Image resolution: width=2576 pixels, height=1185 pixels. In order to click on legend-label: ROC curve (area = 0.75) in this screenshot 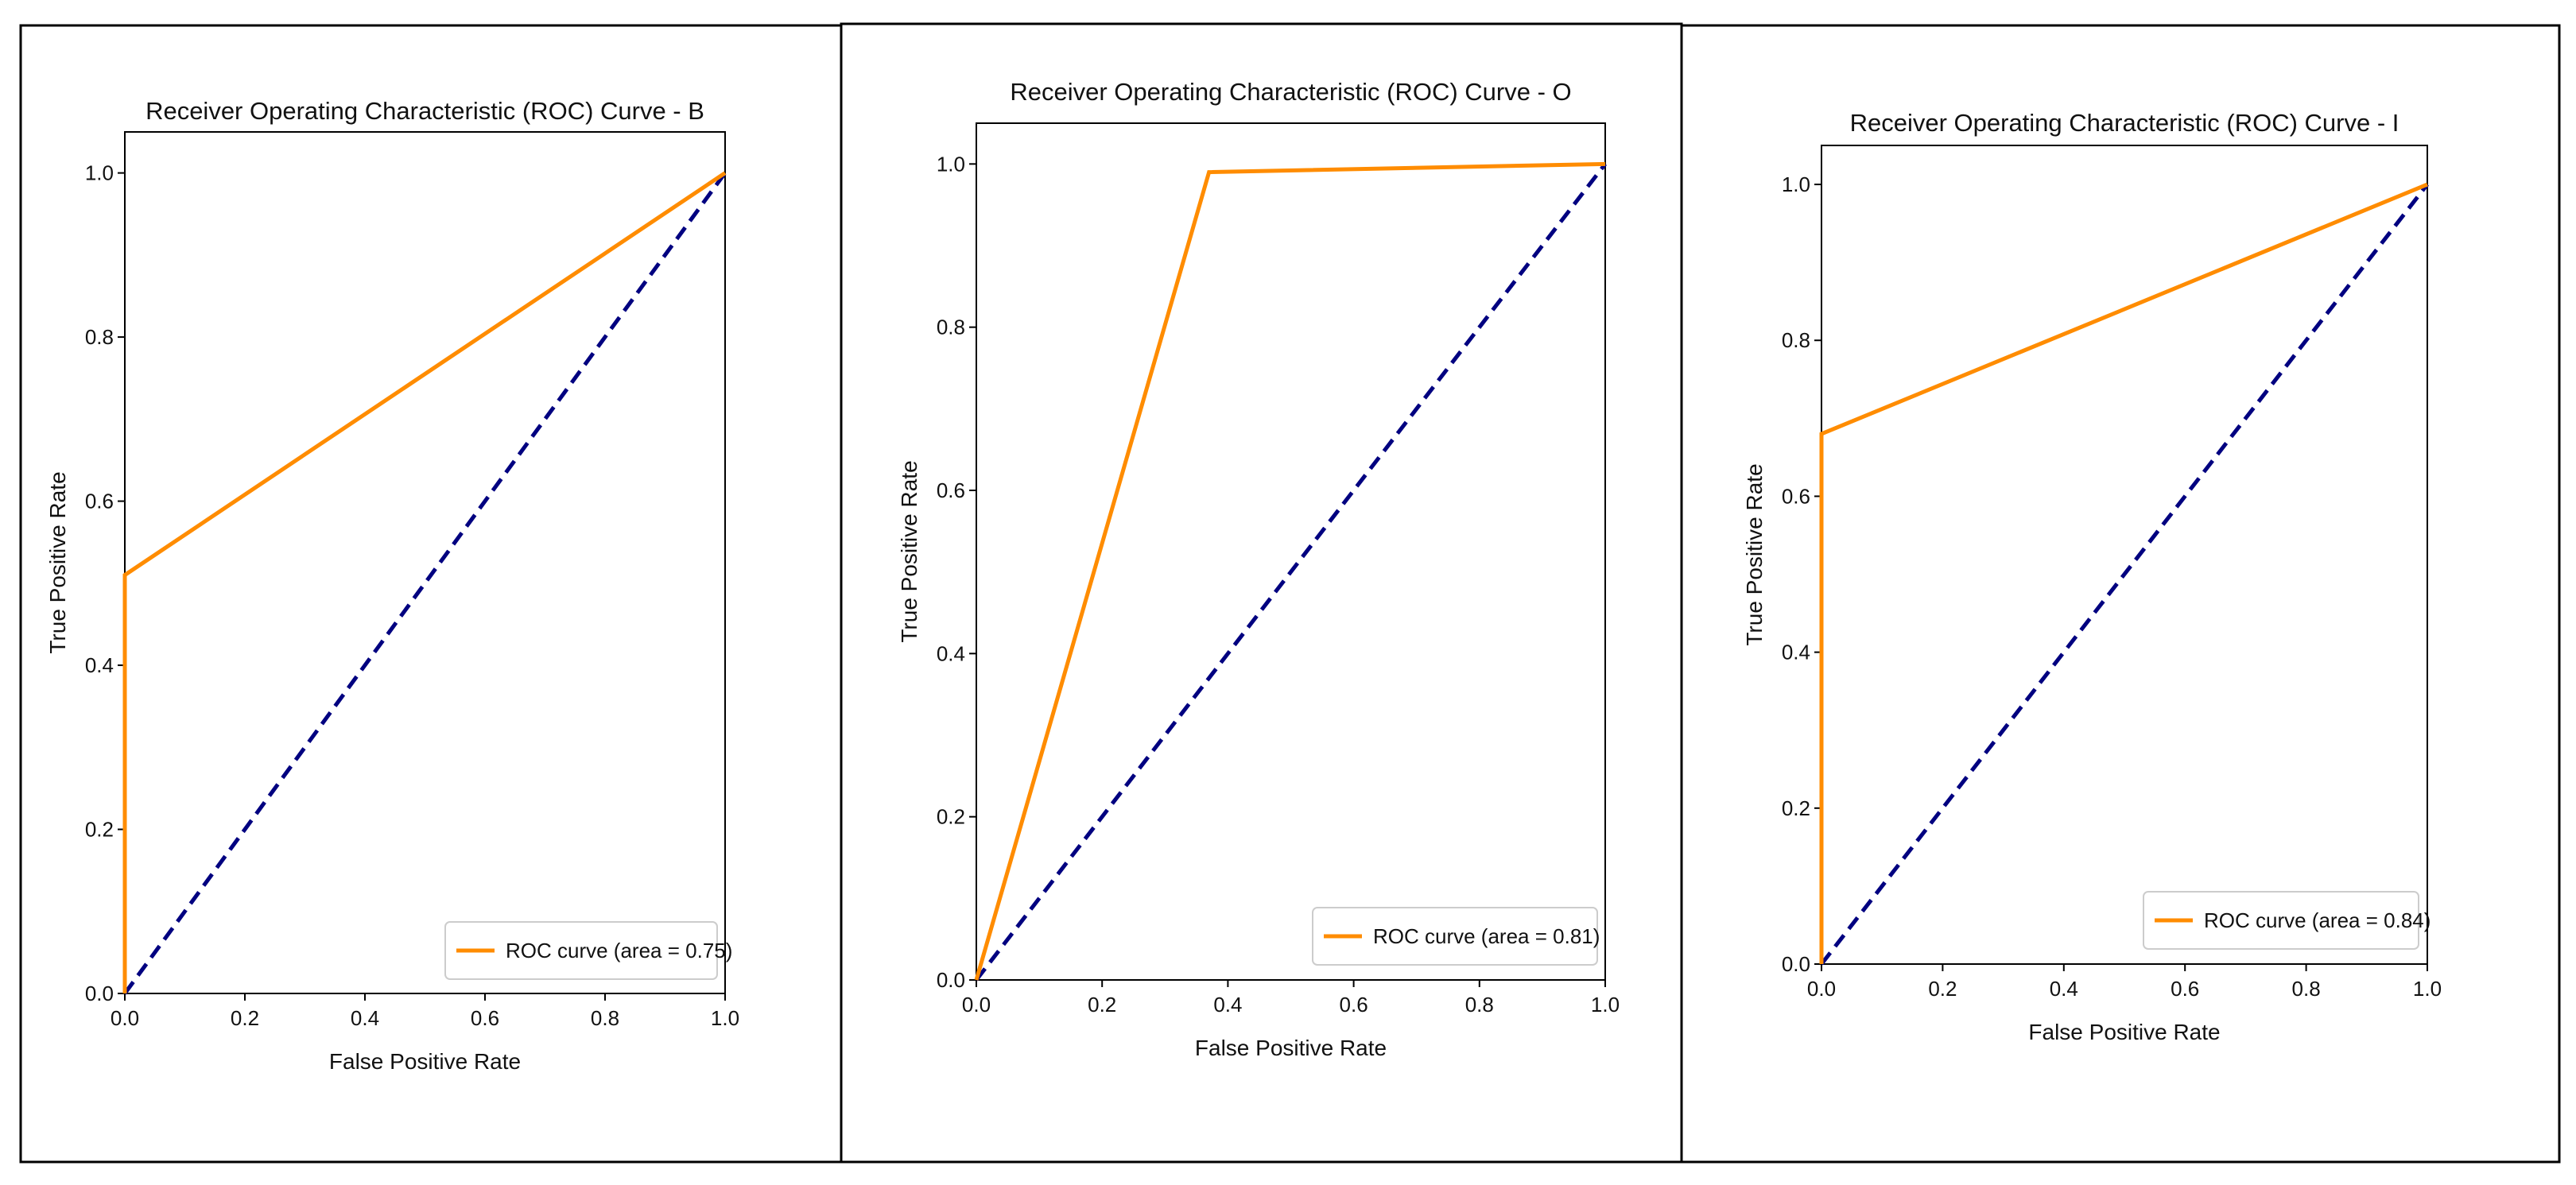, I will do `click(619, 951)`.